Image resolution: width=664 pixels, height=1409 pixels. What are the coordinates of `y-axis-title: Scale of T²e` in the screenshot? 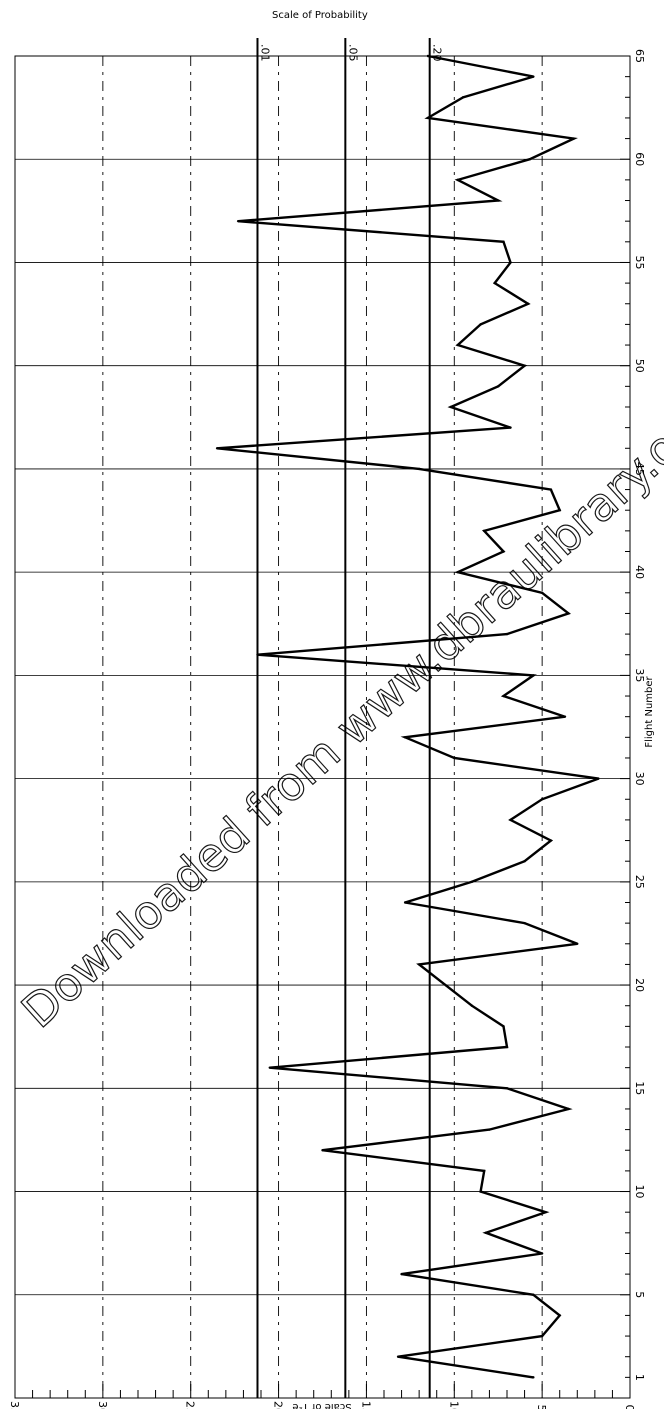 It's located at (321, 1405).